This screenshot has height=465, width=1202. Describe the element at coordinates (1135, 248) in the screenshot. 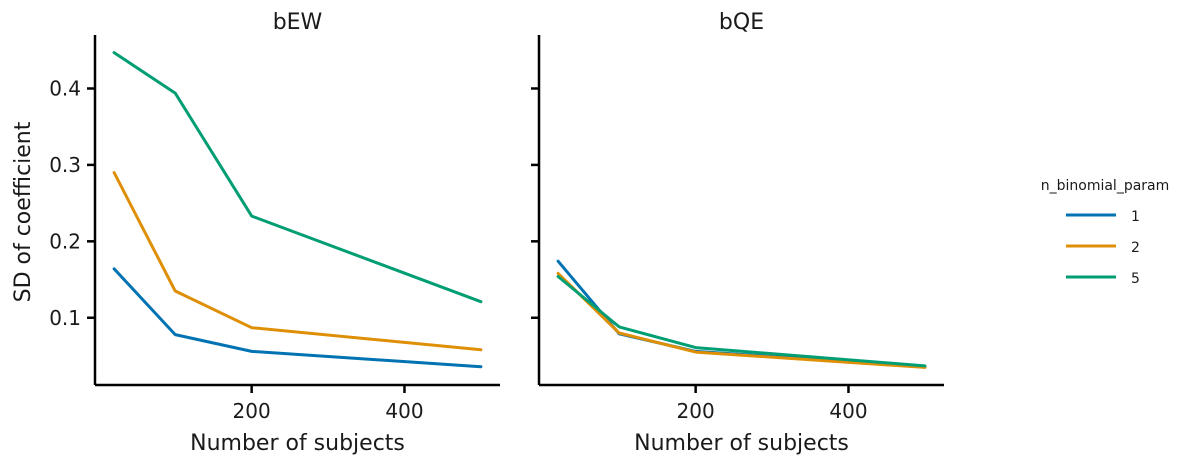

I see `legend-label-2: 2` at that location.